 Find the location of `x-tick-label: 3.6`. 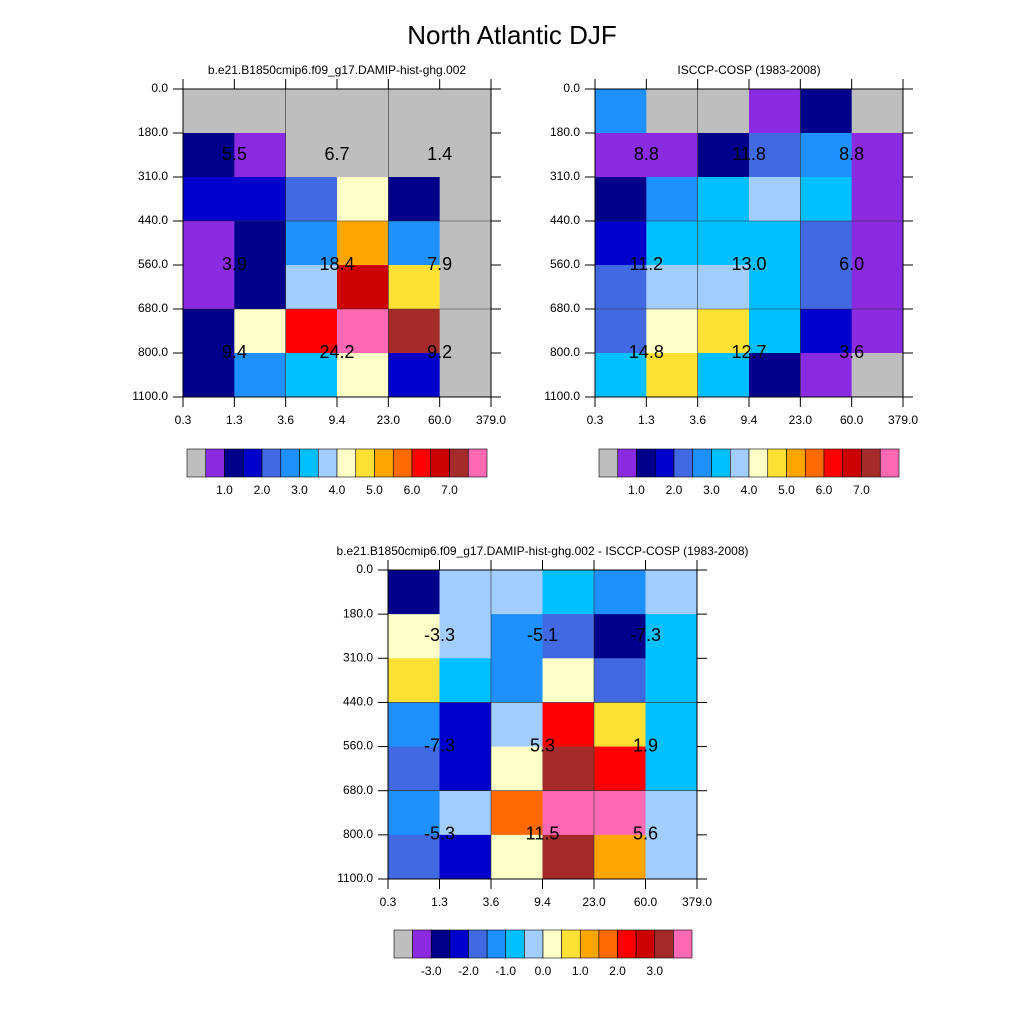

x-tick-label: 3.6 is located at coordinates (285, 420).